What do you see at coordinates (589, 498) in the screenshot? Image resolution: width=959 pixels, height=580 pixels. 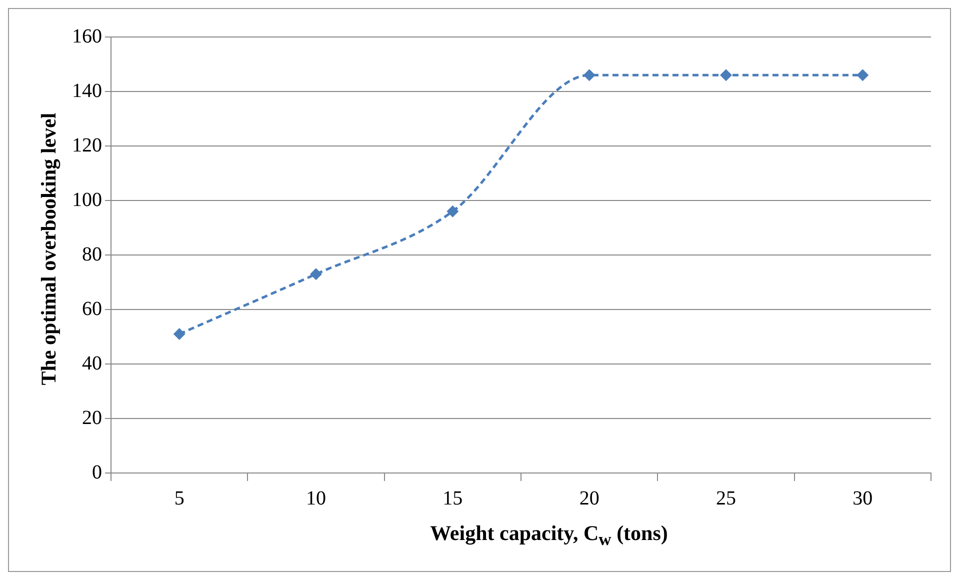 I see `x-tick-label: 20` at bounding box center [589, 498].